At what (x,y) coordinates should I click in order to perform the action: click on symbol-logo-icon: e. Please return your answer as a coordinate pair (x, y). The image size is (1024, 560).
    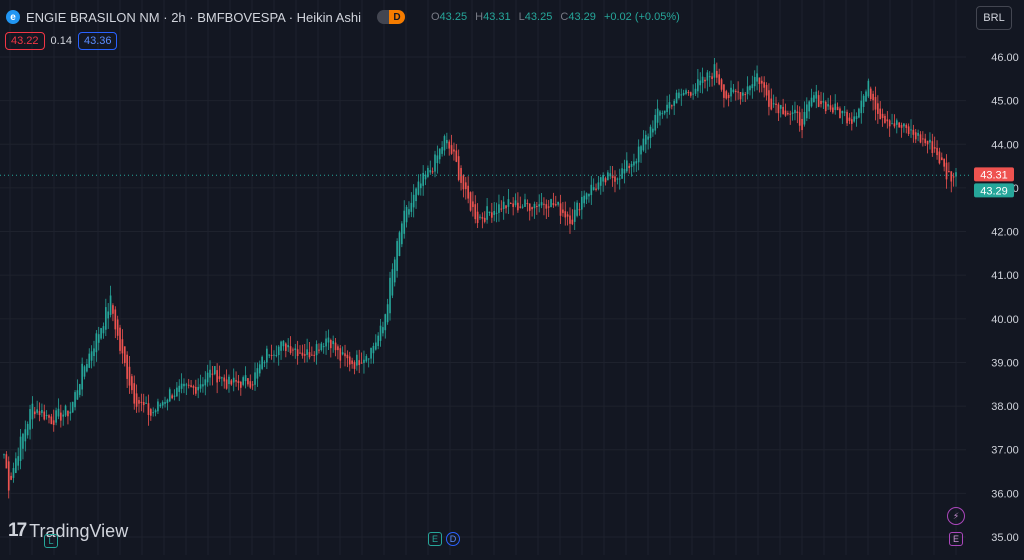
    Looking at the image, I should click on (13, 17).